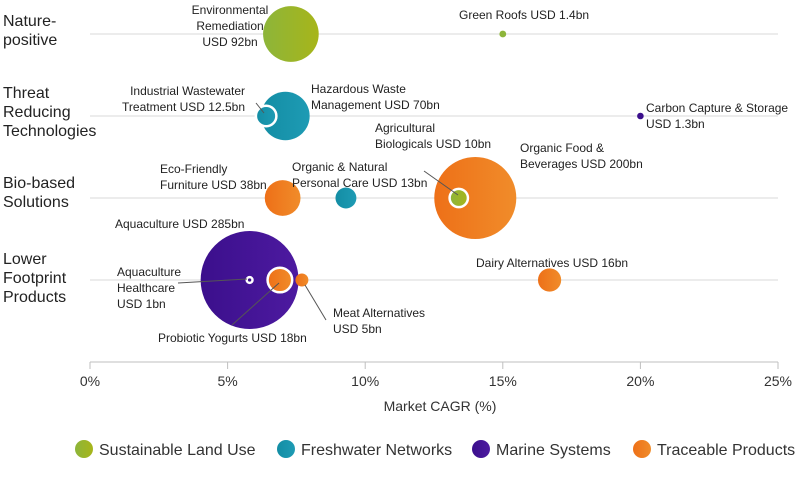 This screenshot has width=800, height=500. What do you see at coordinates (357, 329) in the screenshot?
I see `bubble-label-line: USD 5bn` at bounding box center [357, 329].